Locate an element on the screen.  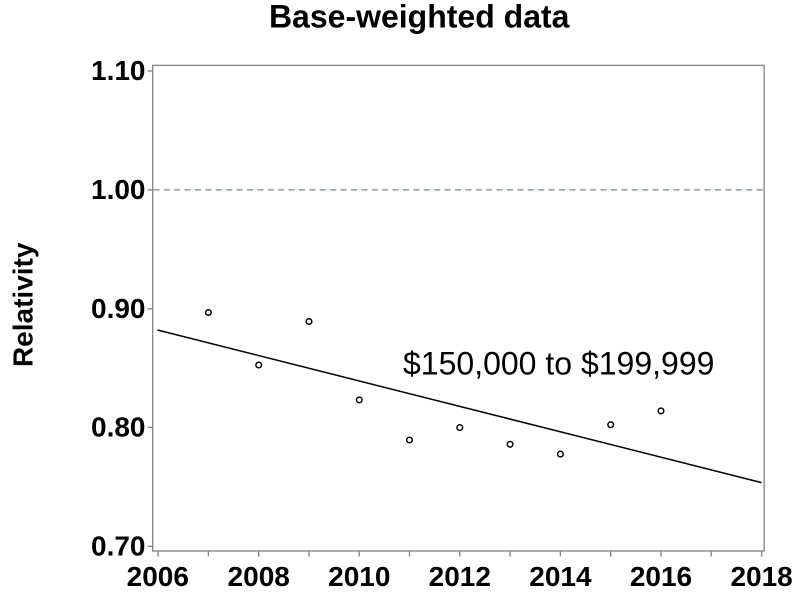
svg-text: 2018 is located at coordinates (761, 576).